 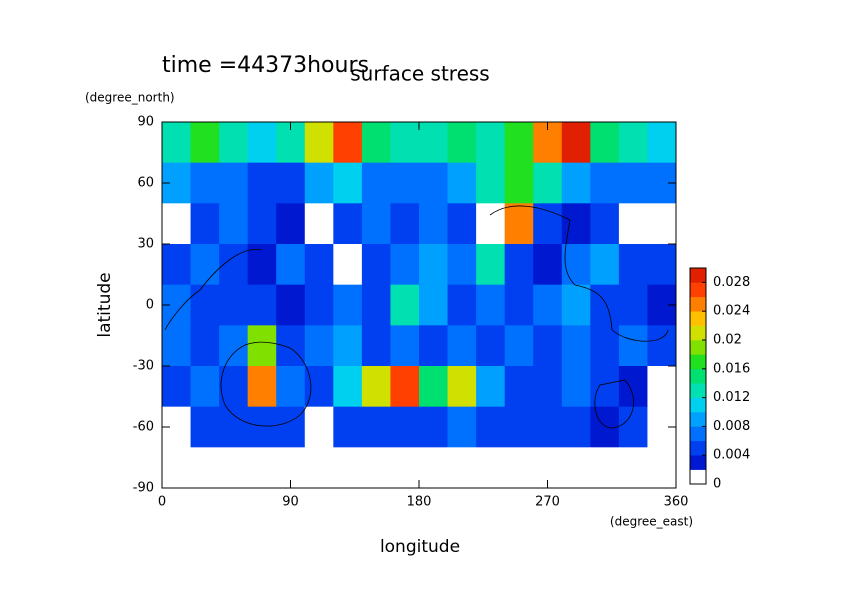 What do you see at coordinates (150, 305) in the screenshot?
I see `y-tick-label: 0` at bounding box center [150, 305].